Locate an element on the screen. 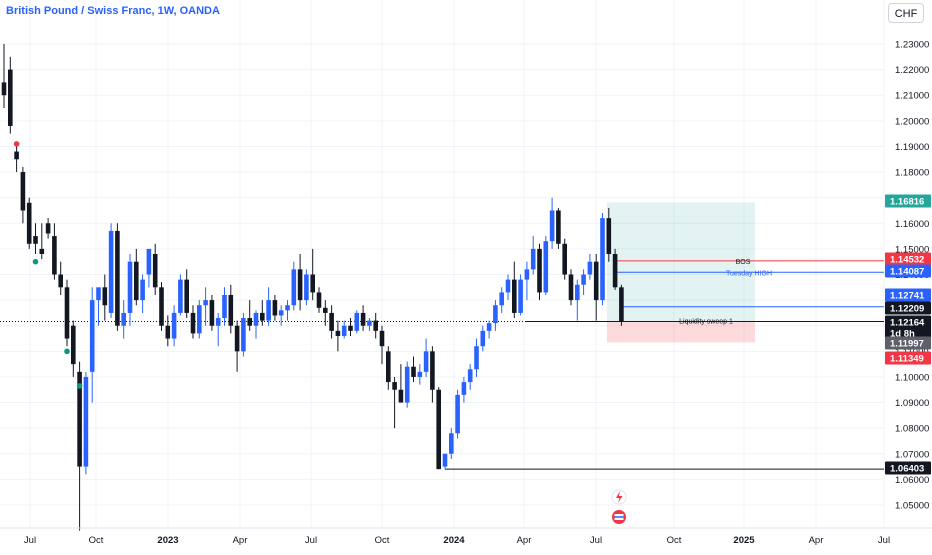 The width and height of the screenshot is (932, 555). price-label-bos is located at coordinates (908, 259).